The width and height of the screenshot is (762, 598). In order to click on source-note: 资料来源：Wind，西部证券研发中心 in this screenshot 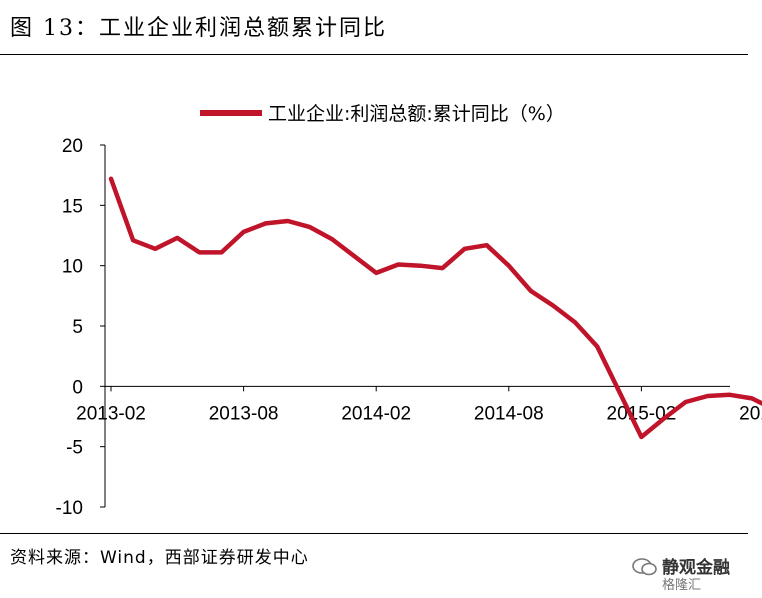, I will do `click(159, 558)`.